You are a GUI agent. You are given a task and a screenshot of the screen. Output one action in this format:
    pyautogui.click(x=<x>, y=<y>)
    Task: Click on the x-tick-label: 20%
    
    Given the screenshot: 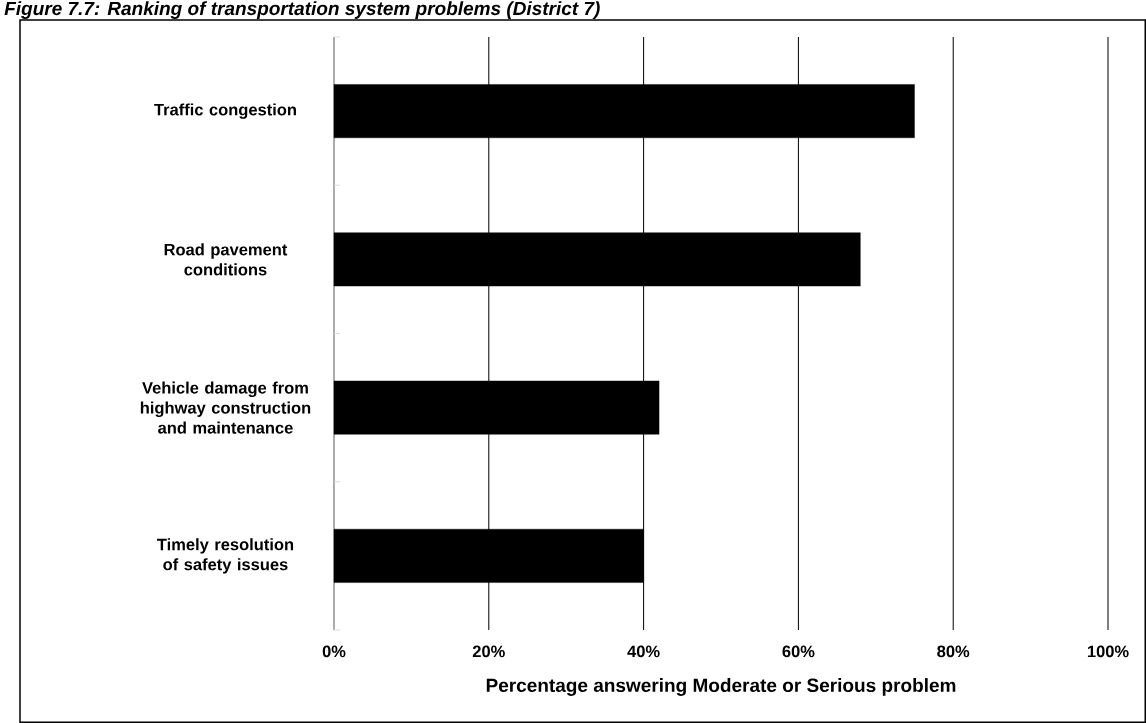 What is the action you would take?
    pyautogui.click(x=488, y=651)
    